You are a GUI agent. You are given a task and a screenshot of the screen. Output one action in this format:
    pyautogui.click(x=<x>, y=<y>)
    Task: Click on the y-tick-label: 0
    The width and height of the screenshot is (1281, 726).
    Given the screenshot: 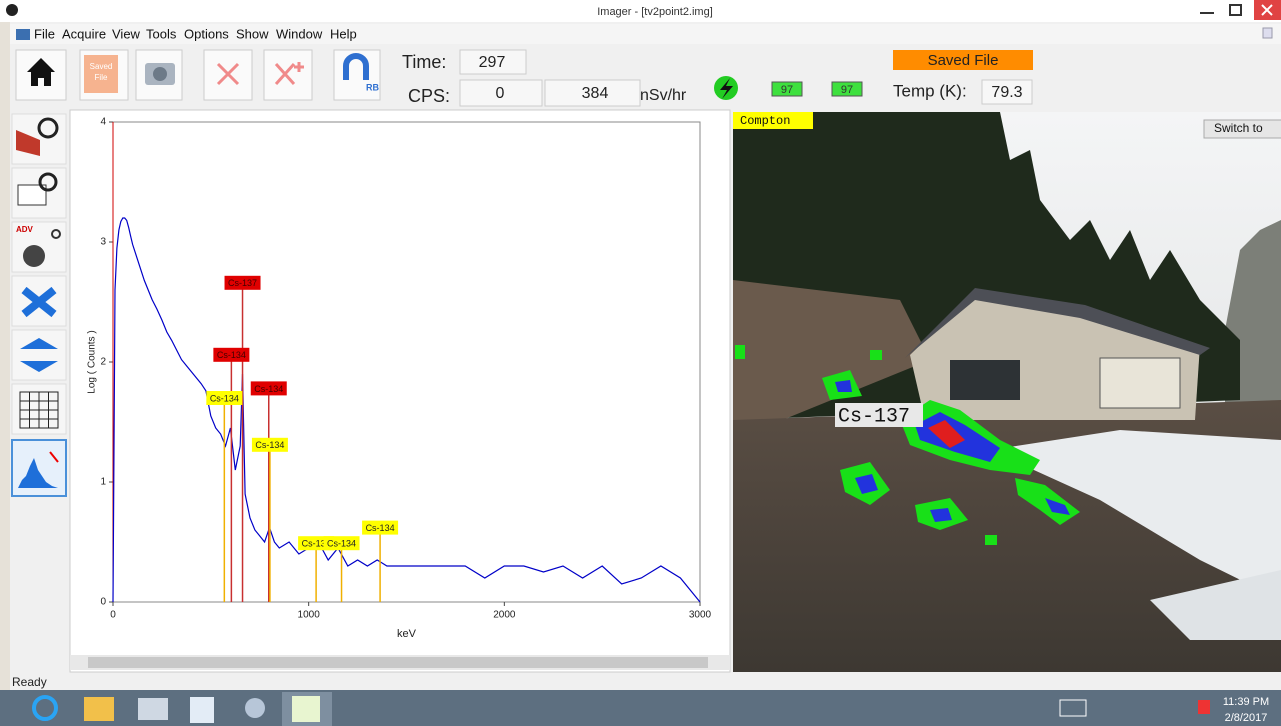 What is the action you would take?
    pyautogui.click(x=103, y=602)
    